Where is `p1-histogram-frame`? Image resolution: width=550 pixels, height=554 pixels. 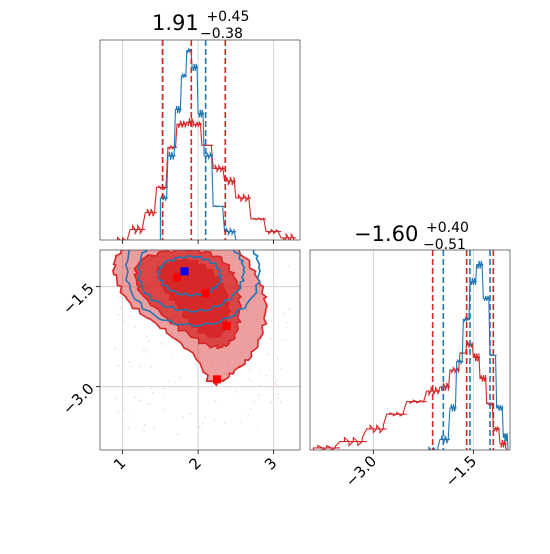 p1-histogram-frame is located at coordinates (200, 140).